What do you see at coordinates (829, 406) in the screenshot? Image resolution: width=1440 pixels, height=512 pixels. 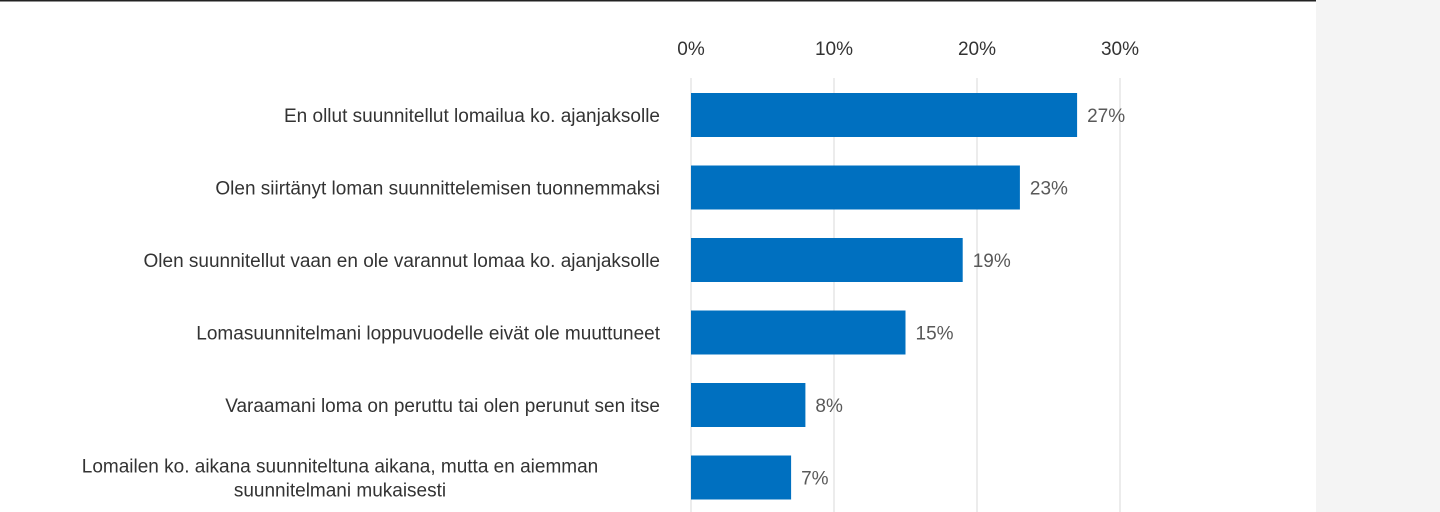 I see `value-label: 8%` at bounding box center [829, 406].